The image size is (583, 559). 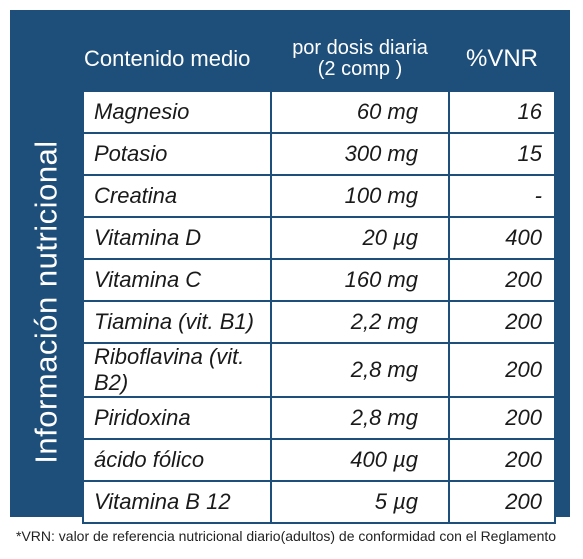 What do you see at coordinates (502, 238) in the screenshot?
I see `nutrient-vnr: 400` at bounding box center [502, 238].